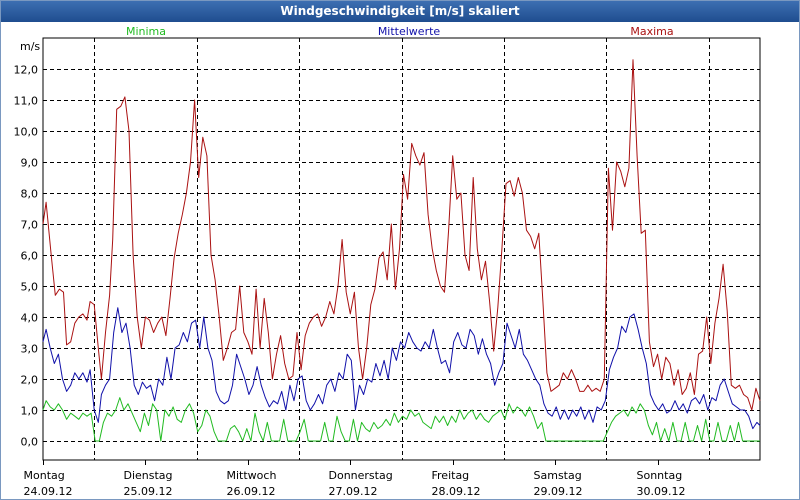 This screenshot has height=500, width=800. Describe the element at coordinates (30, 318) in the screenshot. I see `y-tick-label: 4,0` at that location.